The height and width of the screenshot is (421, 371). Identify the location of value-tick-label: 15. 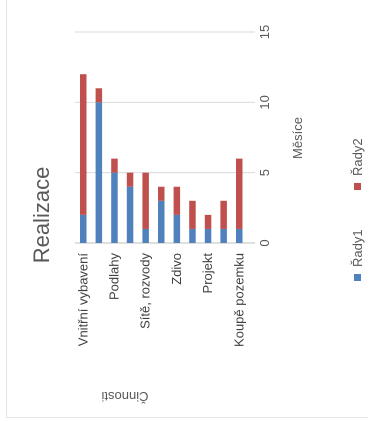
(264, 32).